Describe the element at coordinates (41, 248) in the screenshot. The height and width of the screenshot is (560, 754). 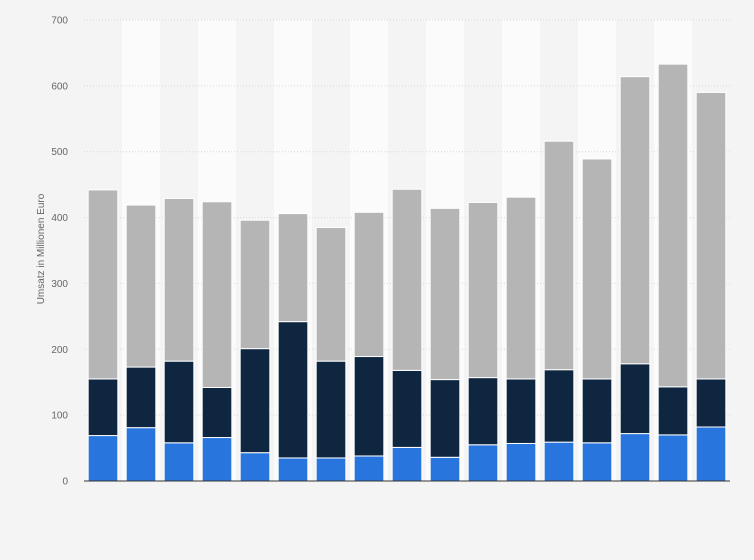
I see `y-axis-title: Umsatz in Millionen Euro` at that location.